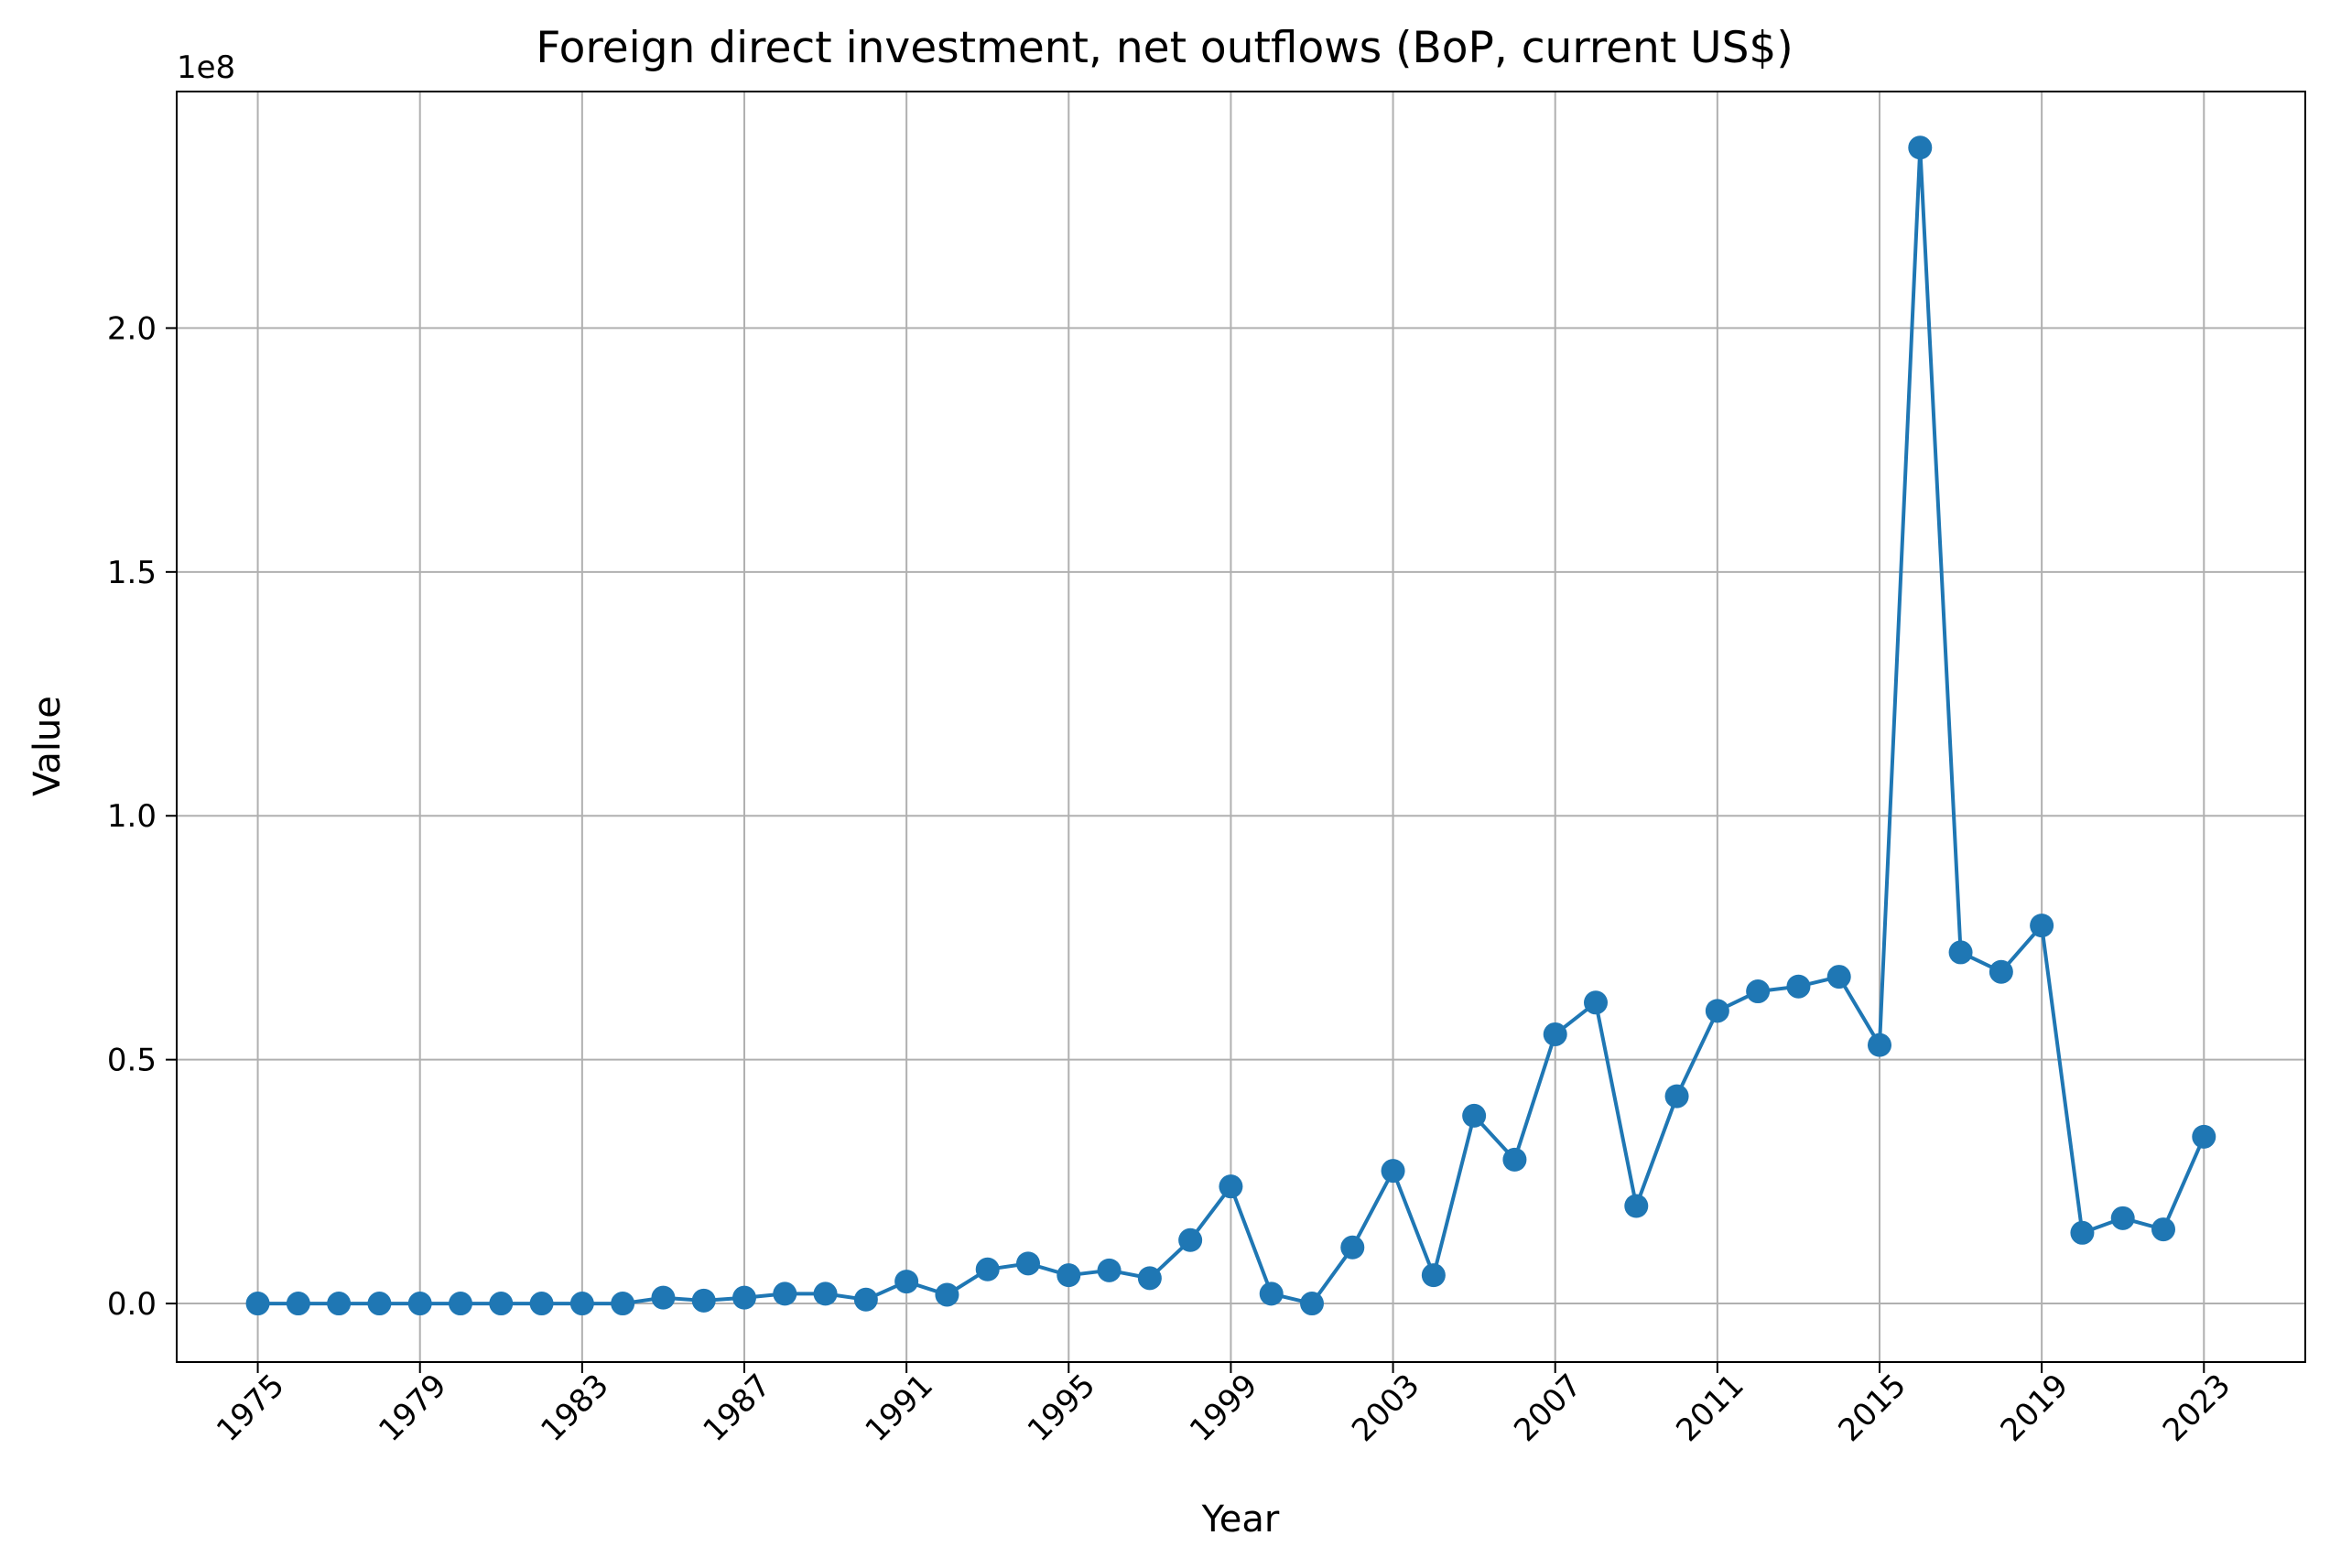 This screenshot has width=2330, height=1568. What do you see at coordinates (1240, 1519) in the screenshot?
I see `x-axis-label: Year` at bounding box center [1240, 1519].